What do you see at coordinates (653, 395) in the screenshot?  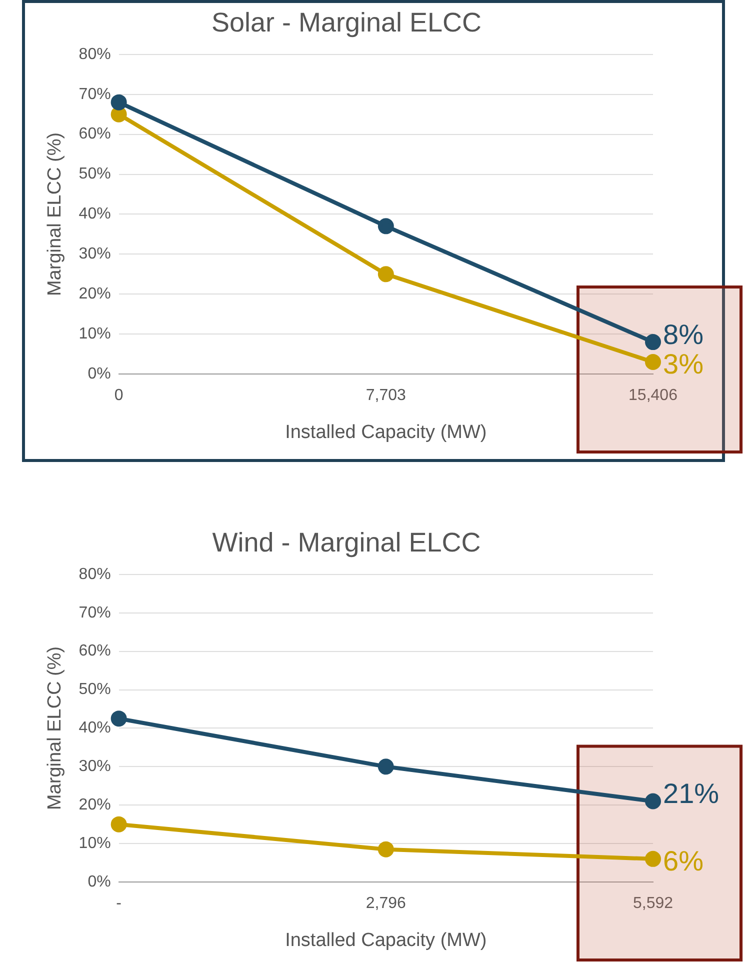 I see `x-tick-label: 15,406` at bounding box center [653, 395].